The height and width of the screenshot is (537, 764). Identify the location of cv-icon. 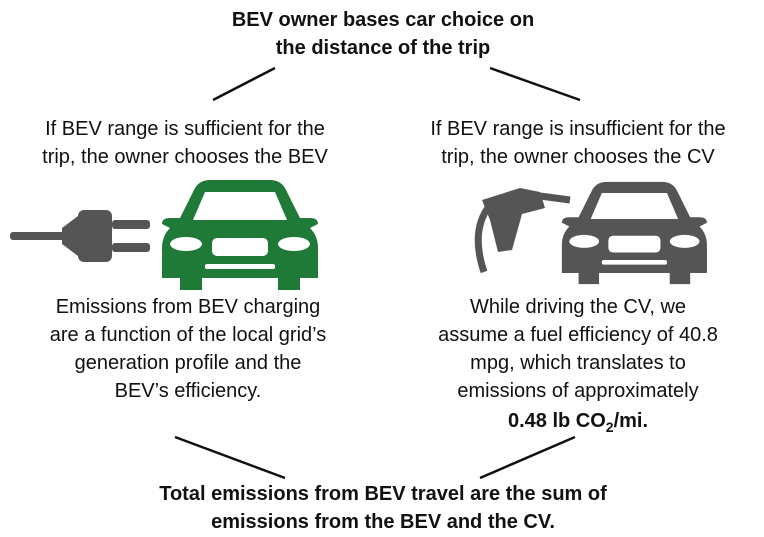
(634, 233).